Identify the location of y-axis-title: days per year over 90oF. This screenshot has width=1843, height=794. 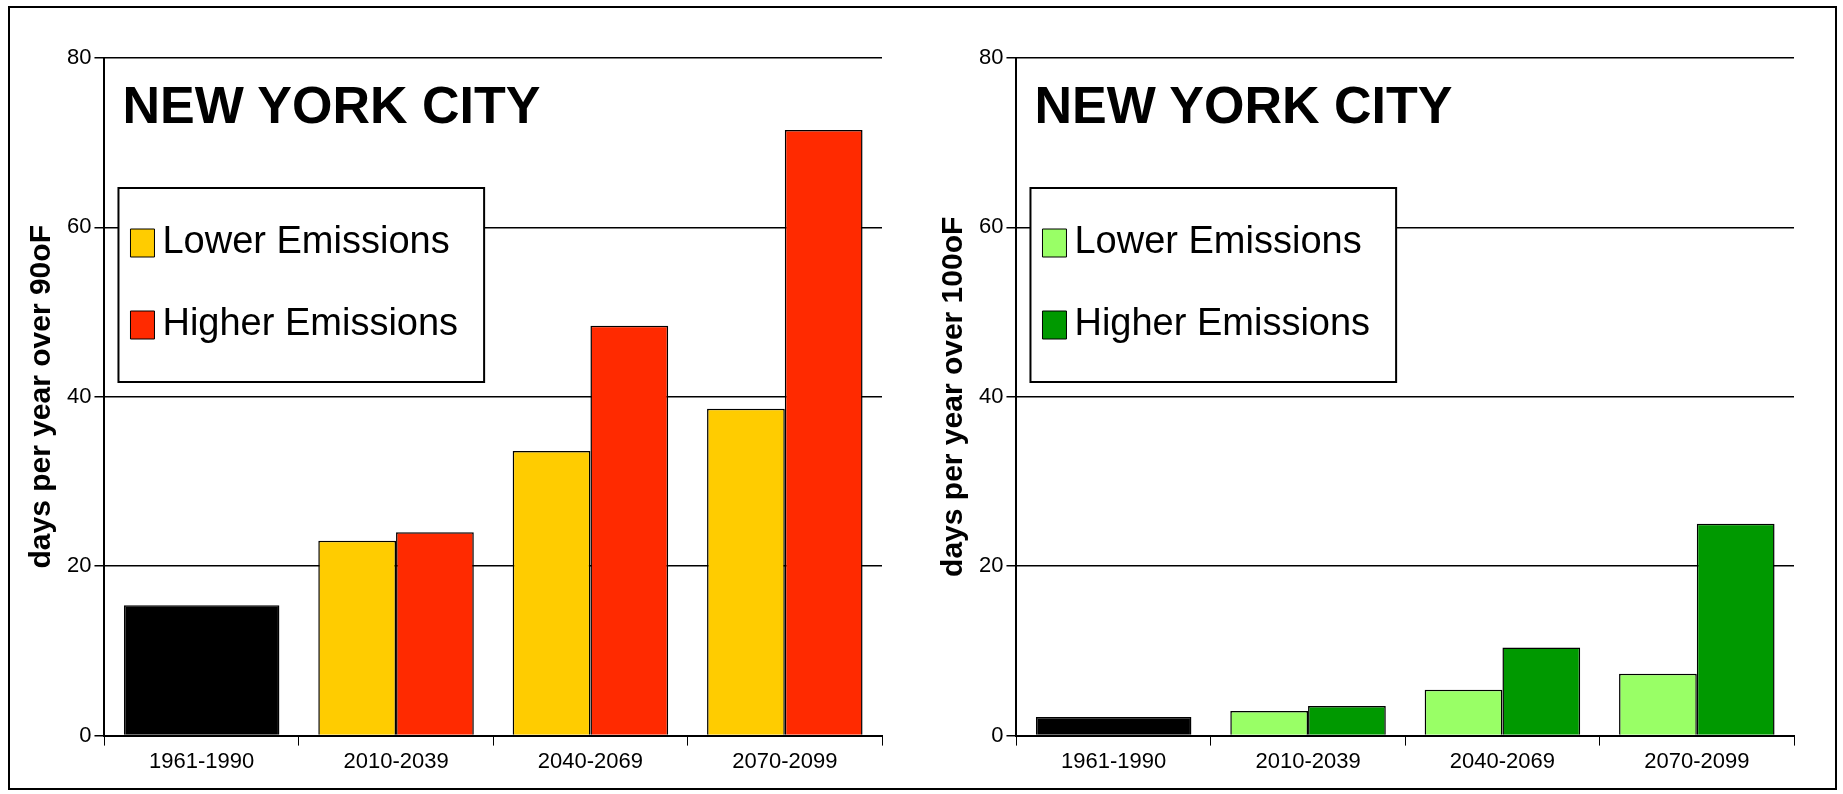
(40, 397).